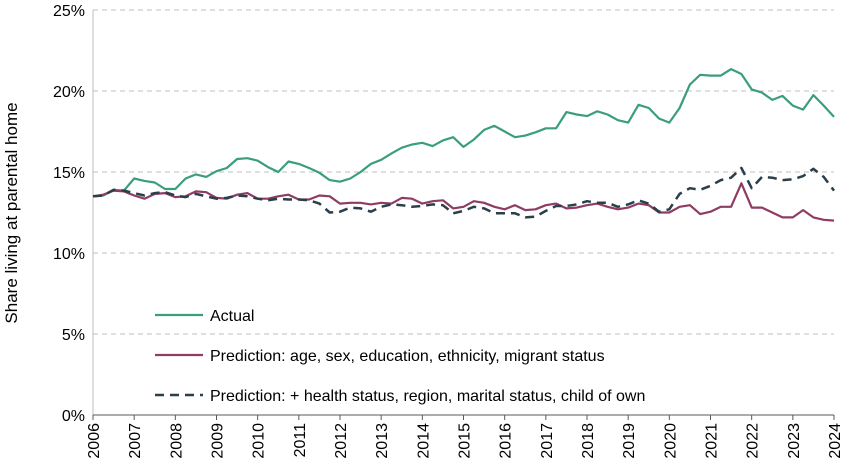 This screenshot has height=474, width=848. What do you see at coordinates (423, 441) in the screenshot?
I see `x-tick-label: 2014` at bounding box center [423, 441].